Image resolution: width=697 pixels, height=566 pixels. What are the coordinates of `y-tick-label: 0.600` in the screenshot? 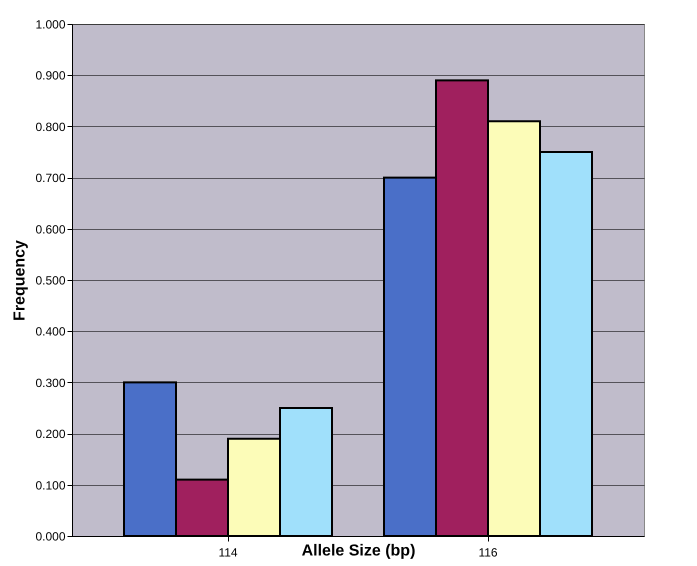 It's located at (50, 229).